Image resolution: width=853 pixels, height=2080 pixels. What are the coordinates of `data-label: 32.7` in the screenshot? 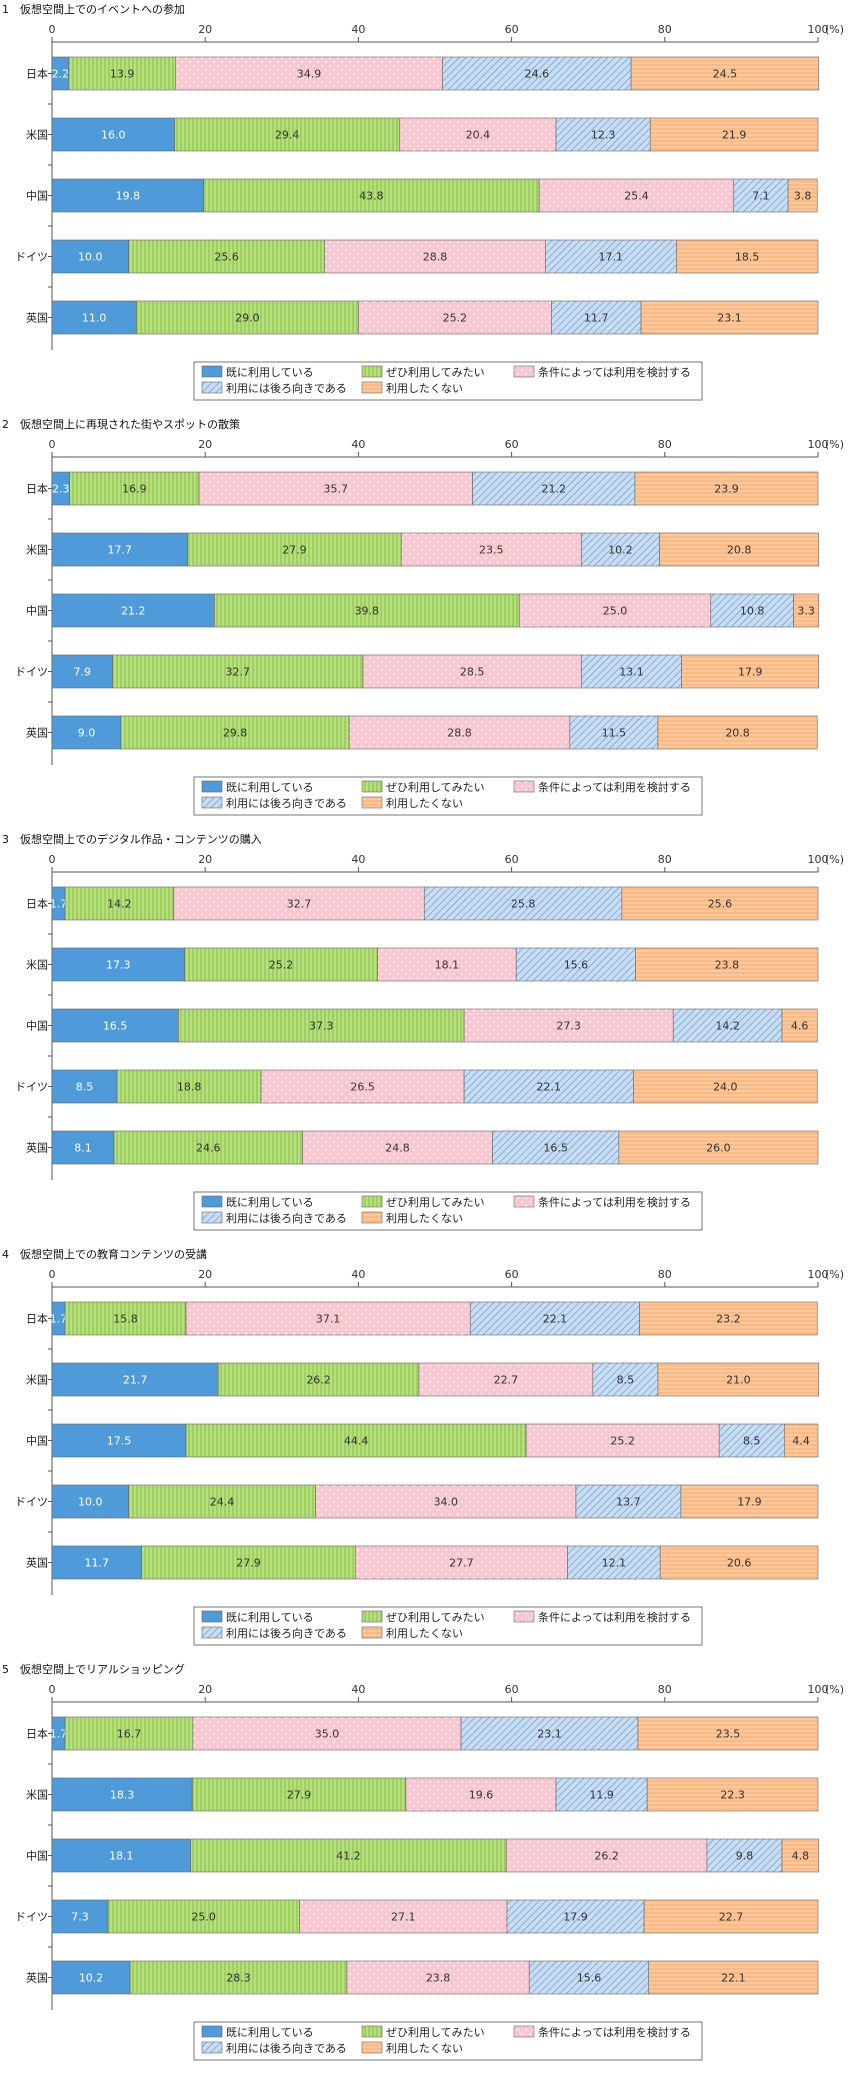 It's located at (238, 672).